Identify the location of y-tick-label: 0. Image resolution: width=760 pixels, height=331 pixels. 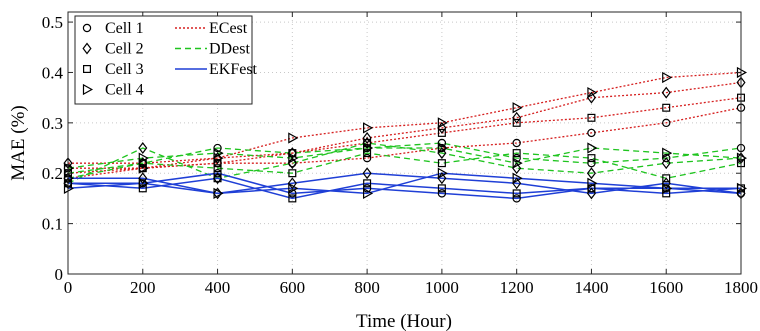
(59, 274).